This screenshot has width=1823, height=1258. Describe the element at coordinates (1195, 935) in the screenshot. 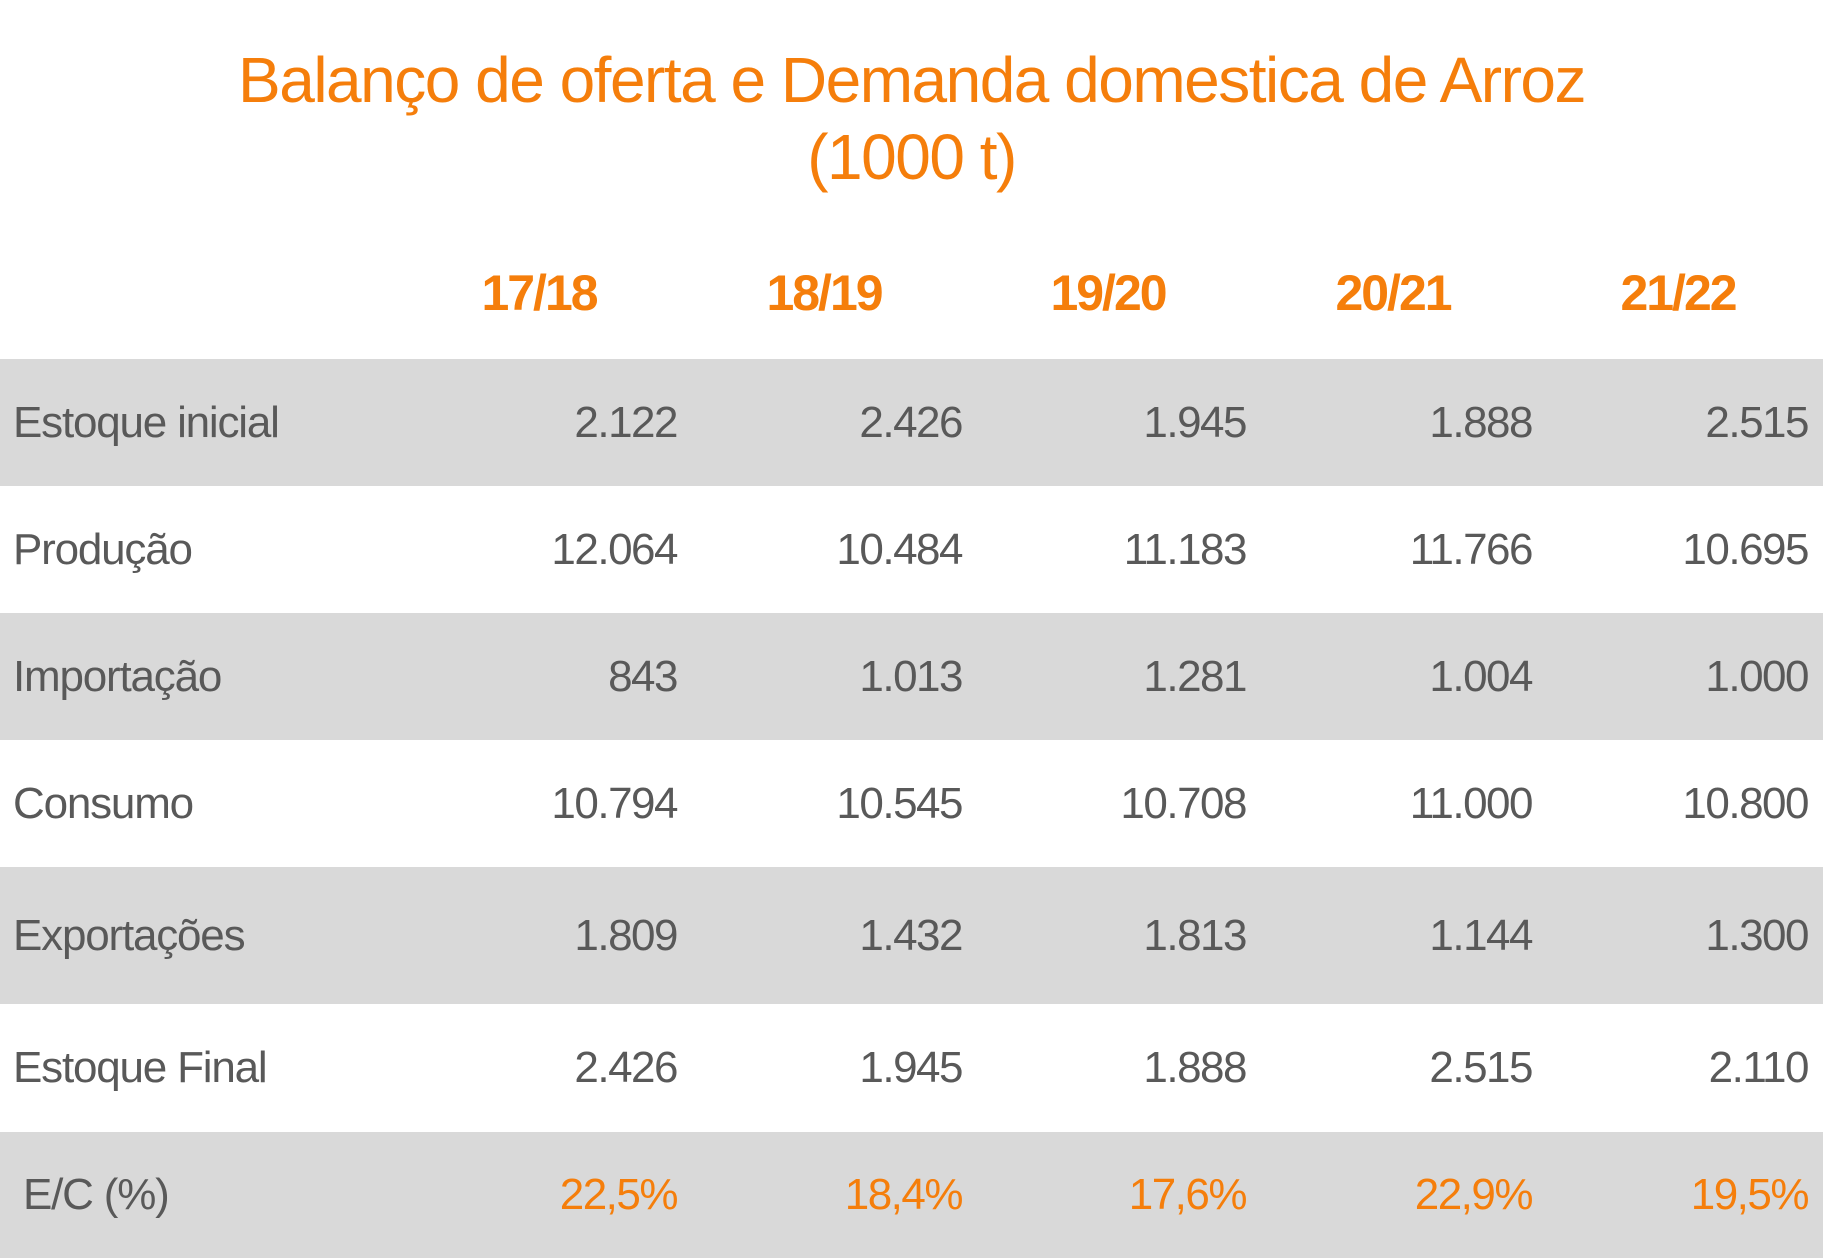

I see `table-cell: 1.813` at that location.